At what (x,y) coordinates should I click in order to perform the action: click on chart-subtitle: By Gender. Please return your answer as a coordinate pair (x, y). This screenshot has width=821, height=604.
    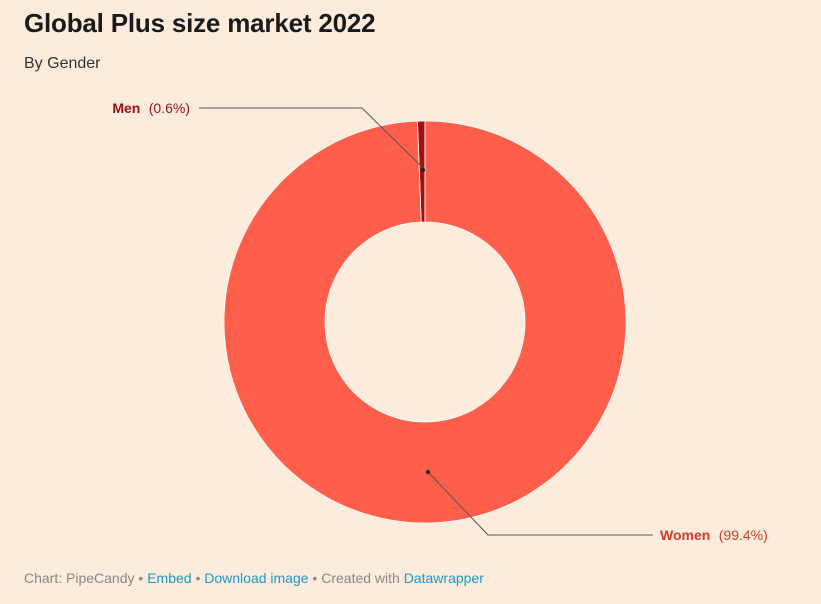
    Looking at the image, I should click on (62, 63).